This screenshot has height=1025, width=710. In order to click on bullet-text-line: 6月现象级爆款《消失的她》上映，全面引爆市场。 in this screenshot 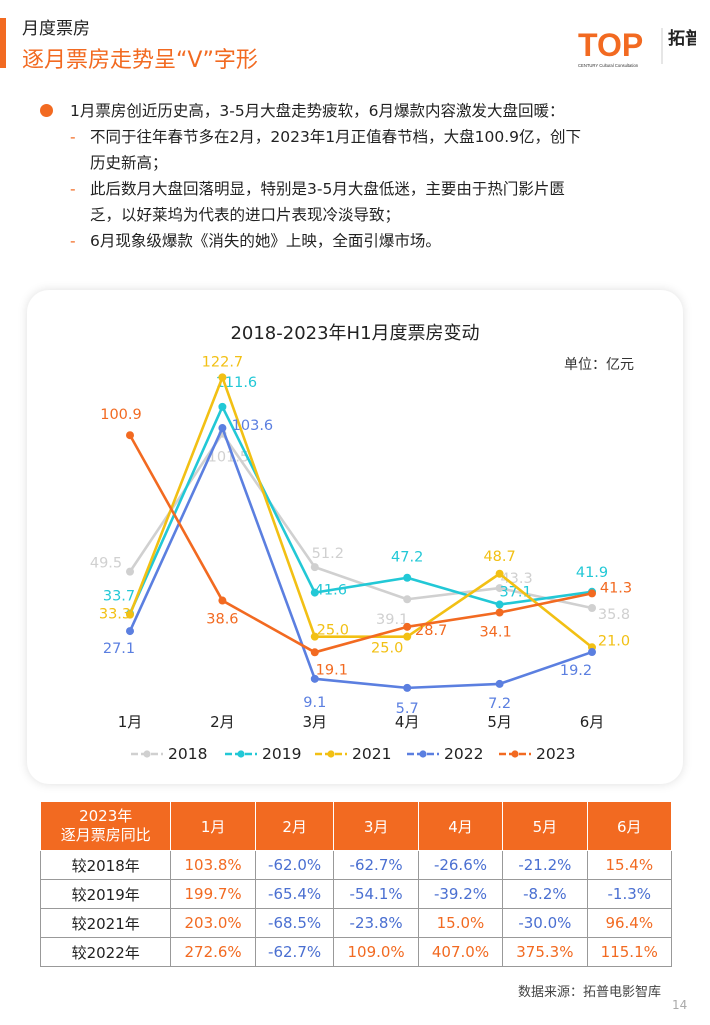, I will do `click(265, 241)`.